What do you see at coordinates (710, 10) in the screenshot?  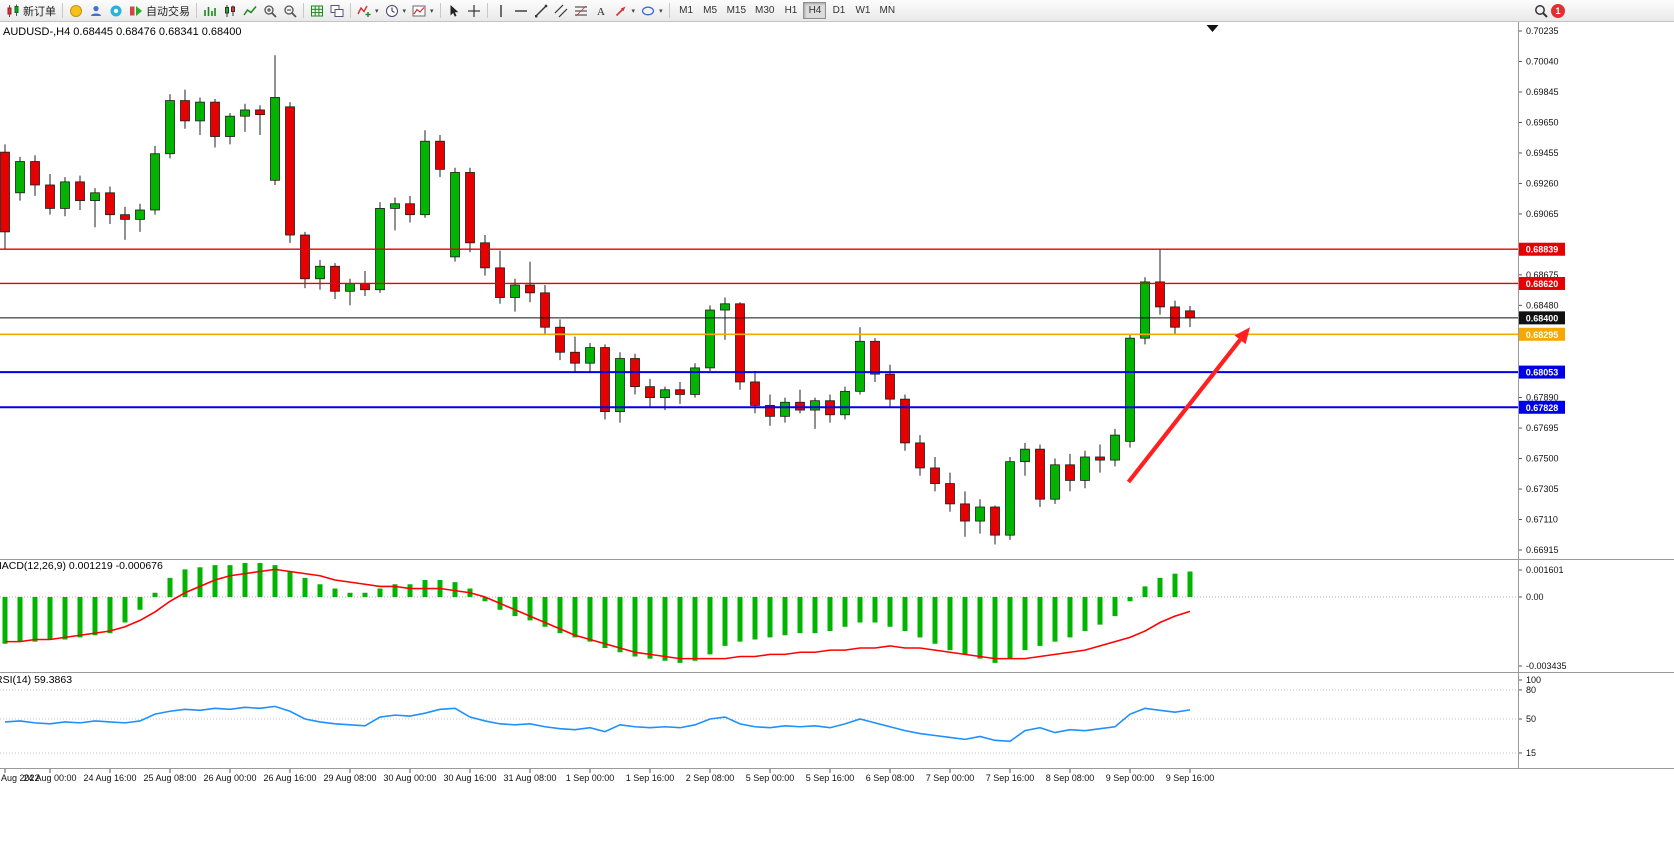 I see `timeframe-M5: M5` at bounding box center [710, 10].